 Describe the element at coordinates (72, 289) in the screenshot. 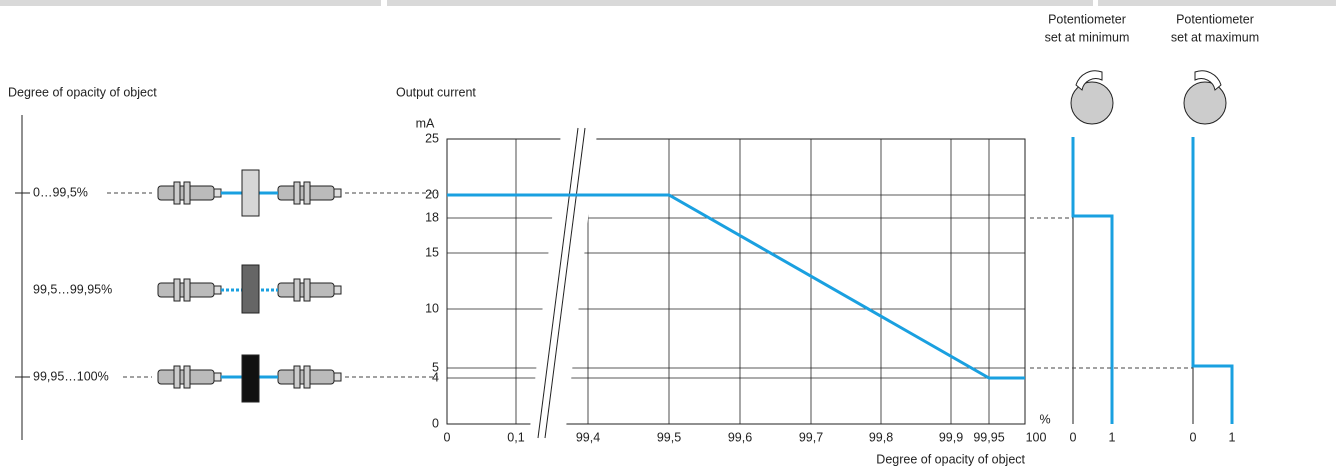

I see `row-label: 99,5…99,95%` at that location.